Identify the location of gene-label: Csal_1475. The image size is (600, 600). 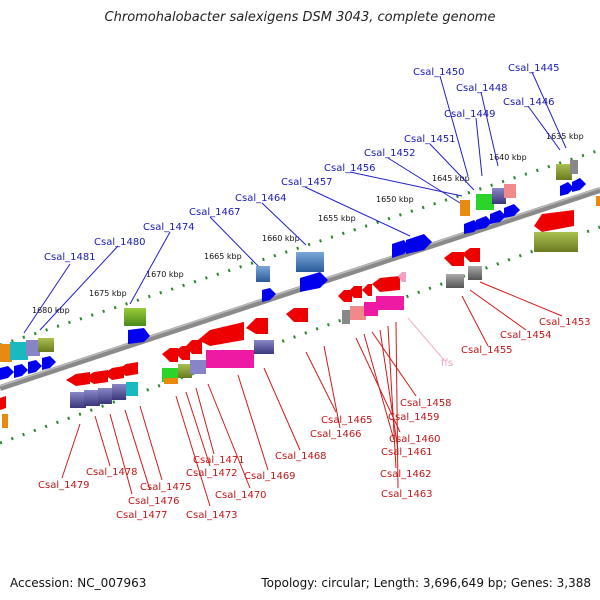
(166, 487).